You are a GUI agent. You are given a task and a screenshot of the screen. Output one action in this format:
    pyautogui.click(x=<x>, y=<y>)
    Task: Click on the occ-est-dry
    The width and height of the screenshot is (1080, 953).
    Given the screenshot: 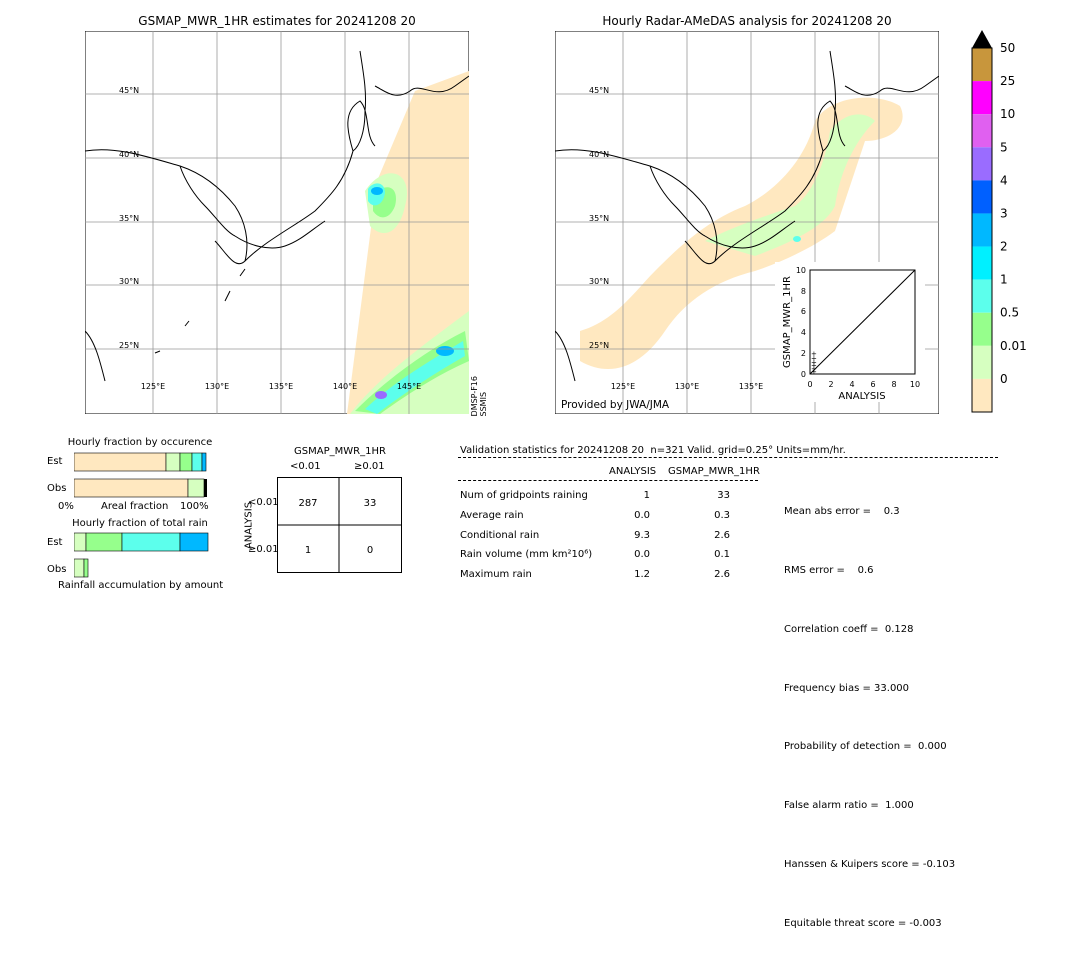 What is the action you would take?
    pyautogui.click(x=120, y=462)
    